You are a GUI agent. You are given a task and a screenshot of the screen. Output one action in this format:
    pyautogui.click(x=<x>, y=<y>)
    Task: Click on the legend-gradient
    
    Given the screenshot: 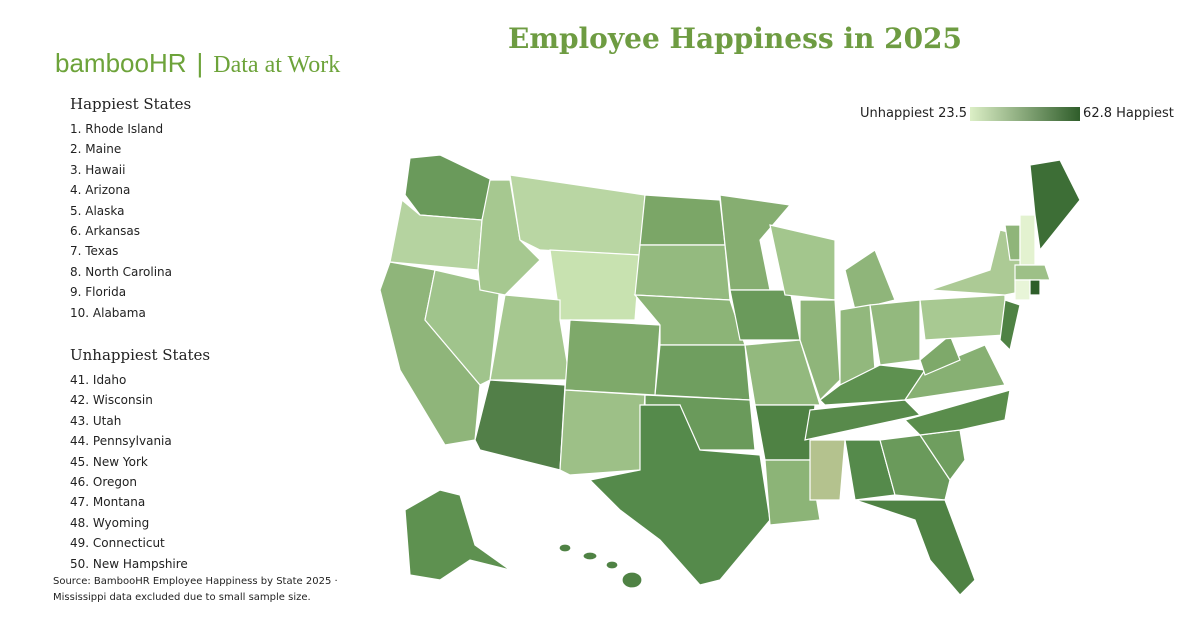 What is the action you would take?
    pyautogui.click(x=1025, y=113)
    